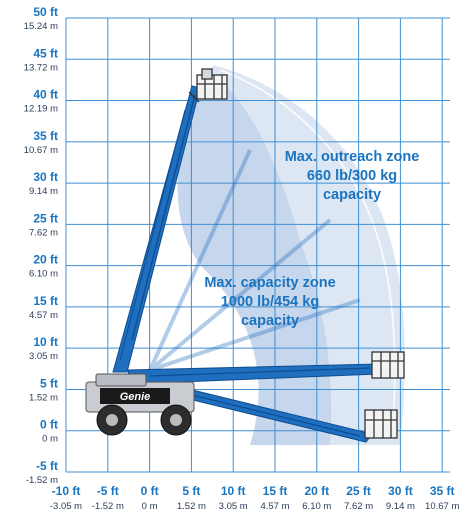 The height and width of the screenshot is (516, 463). I want to click on machine-chassis: Genie, so click(140, 404).